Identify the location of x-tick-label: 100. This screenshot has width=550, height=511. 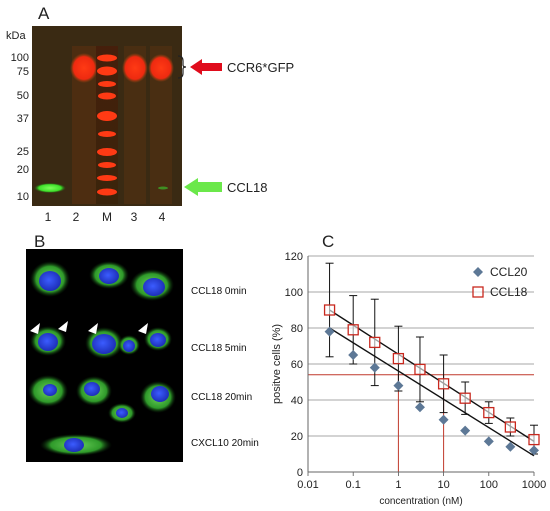
(489, 485).